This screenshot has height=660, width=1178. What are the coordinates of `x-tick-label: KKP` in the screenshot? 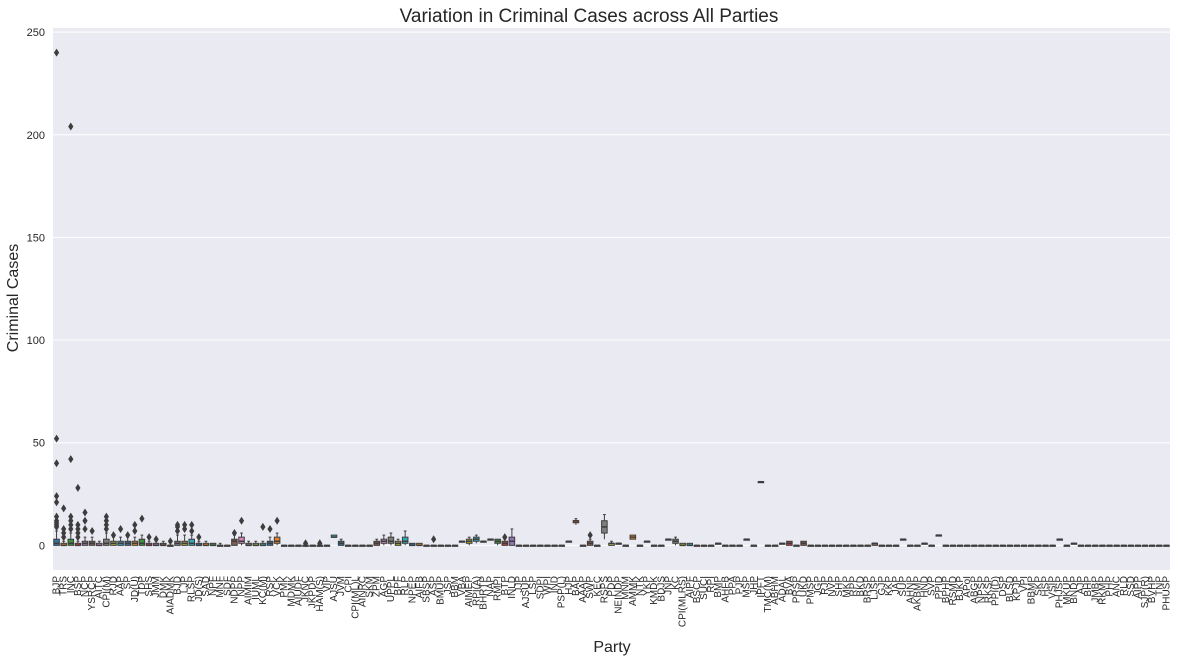 It's located at (889, 586).